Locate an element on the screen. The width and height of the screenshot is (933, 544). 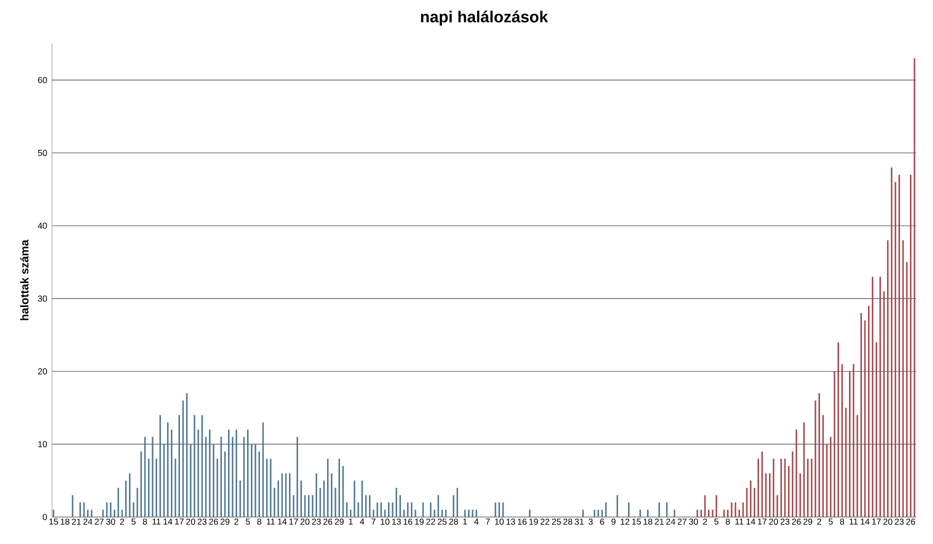
y-tick-label: 30 is located at coordinates (42, 298).